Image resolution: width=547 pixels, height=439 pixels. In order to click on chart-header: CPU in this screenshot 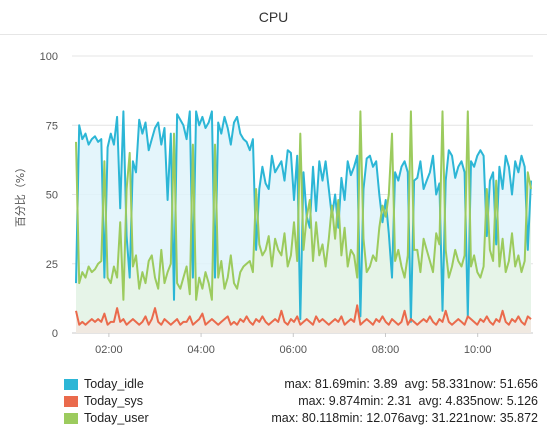, I will do `click(273, 17)`.